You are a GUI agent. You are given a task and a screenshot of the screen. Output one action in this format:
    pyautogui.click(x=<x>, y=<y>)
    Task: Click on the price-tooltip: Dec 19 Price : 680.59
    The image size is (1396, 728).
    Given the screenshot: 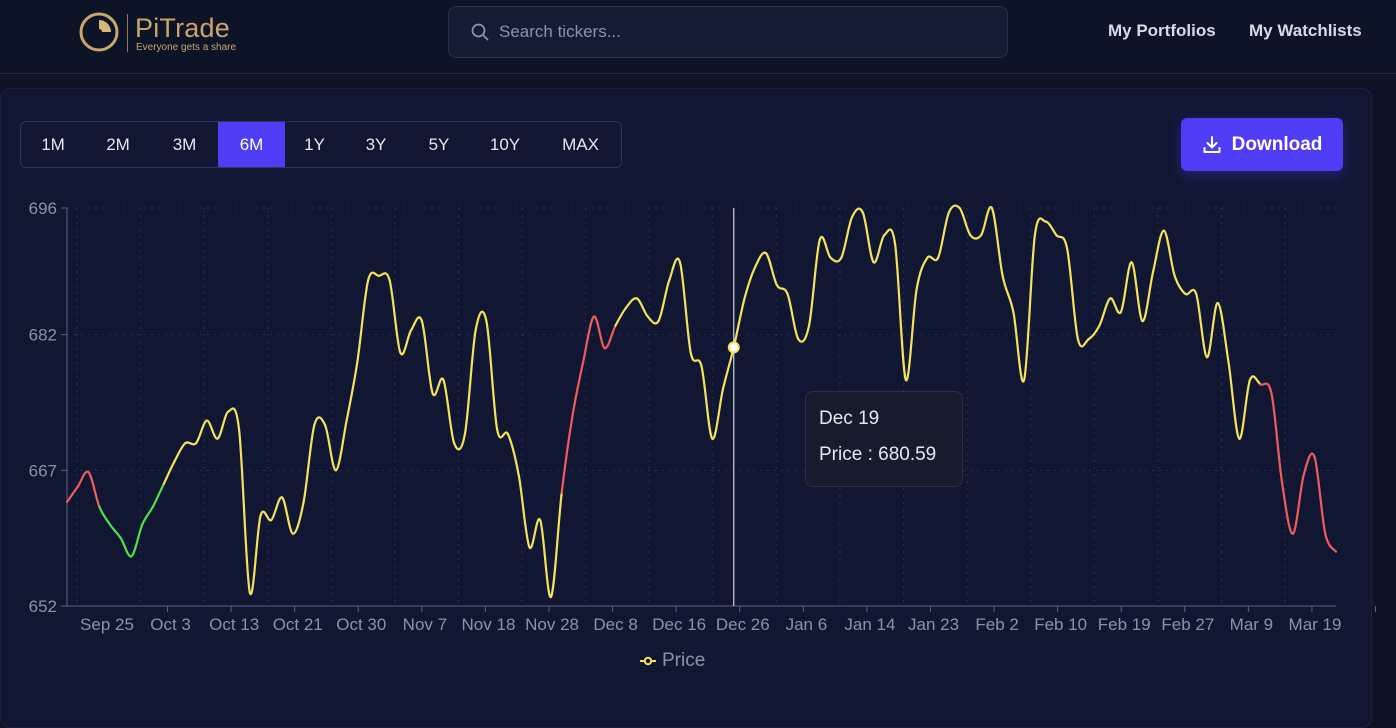 What is the action you would take?
    pyautogui.click(x=884, y=439)
    